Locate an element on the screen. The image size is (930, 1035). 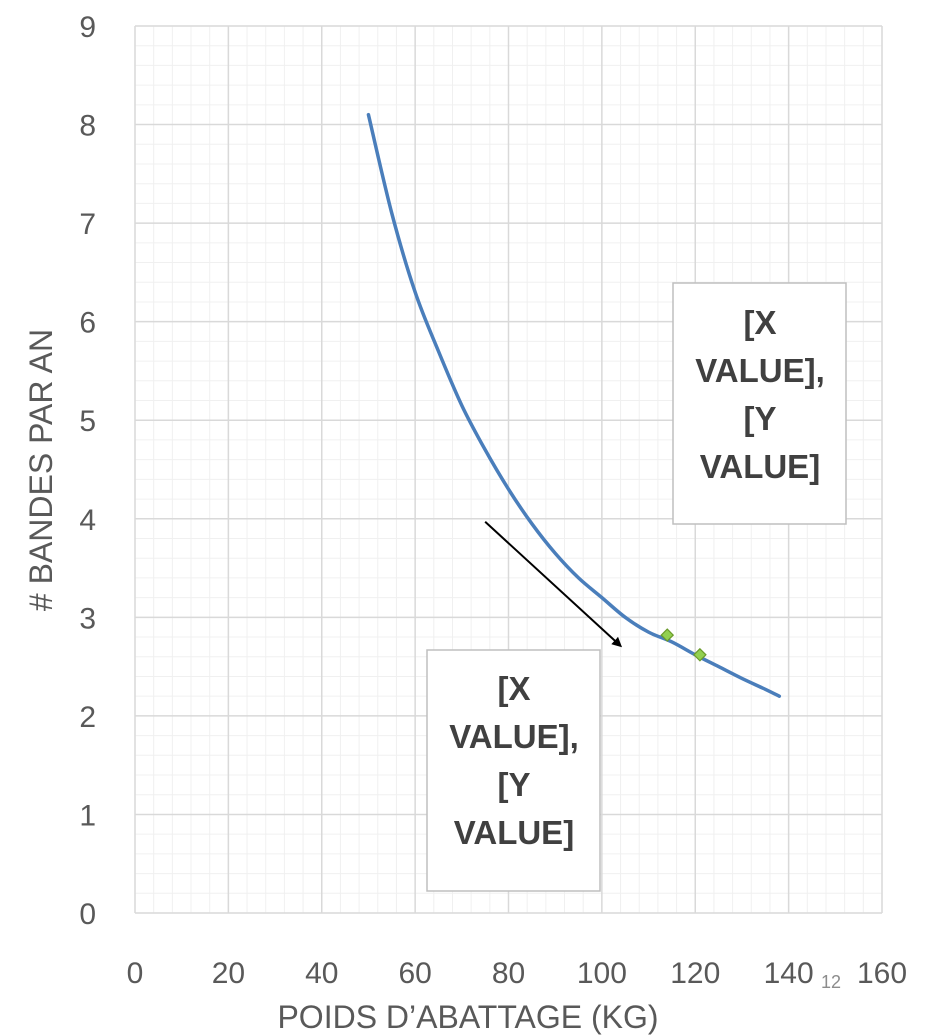
annotation-arrow is located at coordinates (553, 584).